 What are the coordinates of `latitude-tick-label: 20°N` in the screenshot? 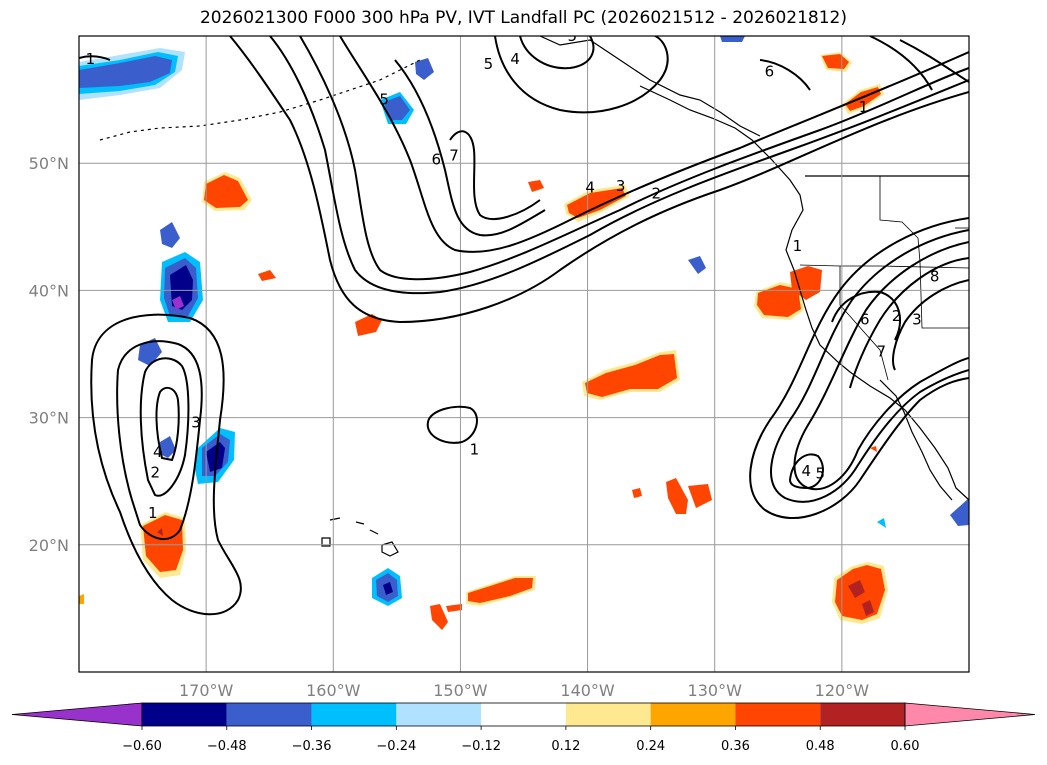 It's located at (49, 545).